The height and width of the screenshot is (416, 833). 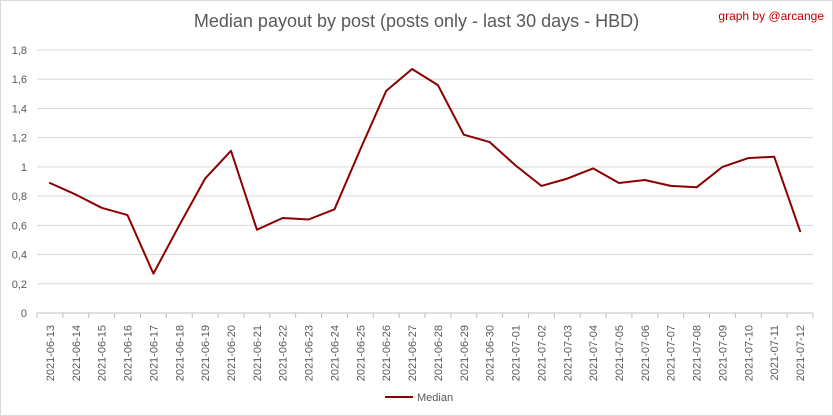 I want to click on x-tick-label: 2021-06-16, so click(x=129, y=353).